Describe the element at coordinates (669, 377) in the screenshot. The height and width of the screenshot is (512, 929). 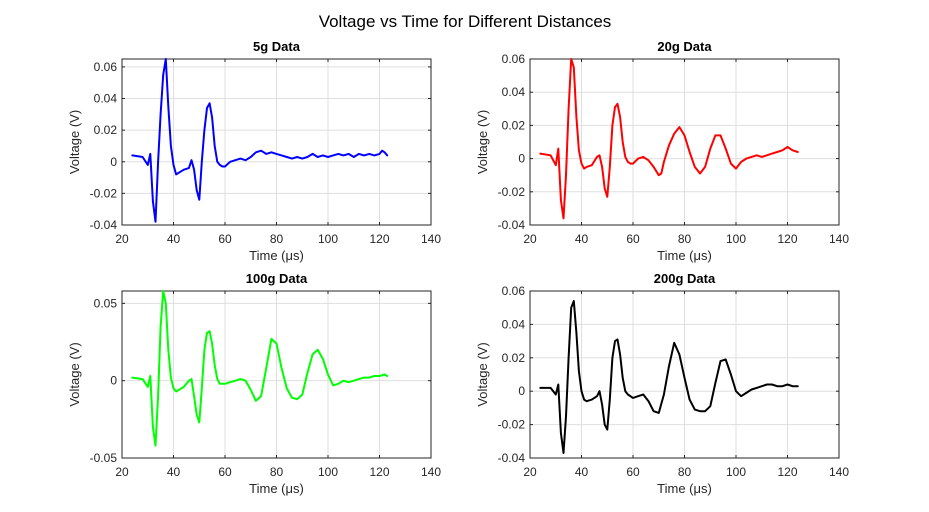
I see `series-line-200g` at that location.